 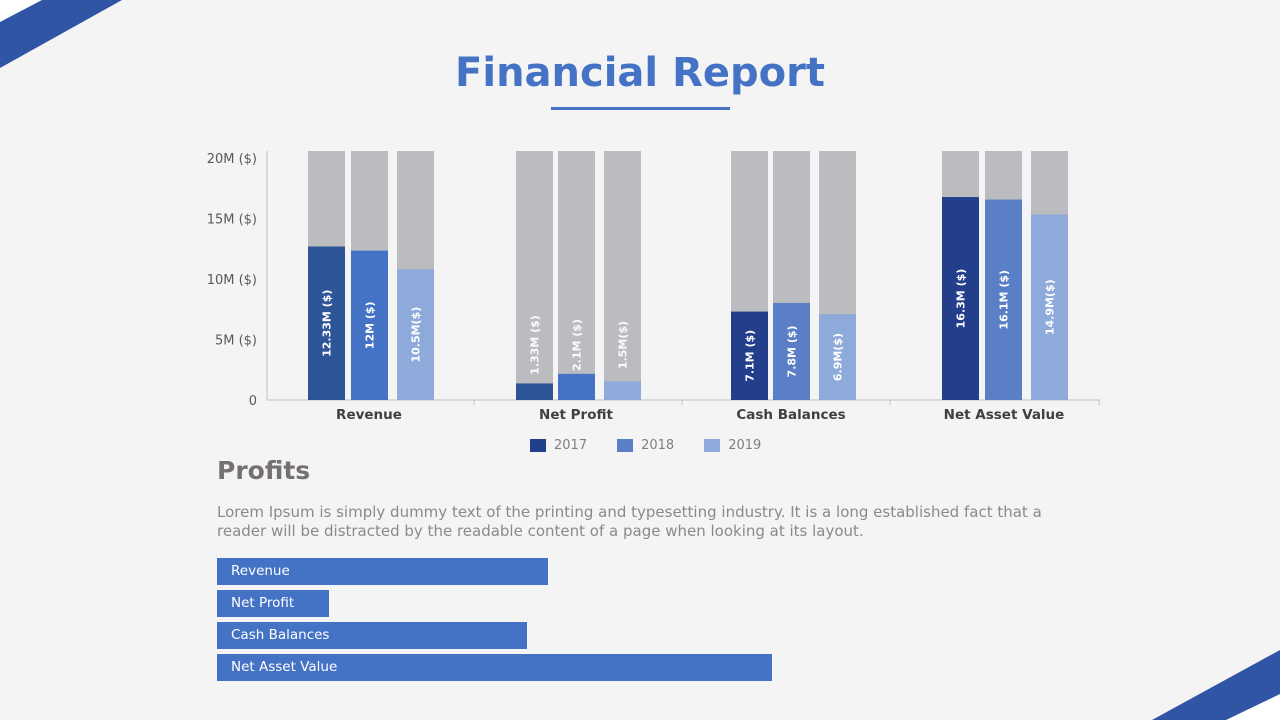 What do you see at coordinates (790, 415) in the screenshot?
I see `x-category-label: Cash Balances` at bounding box center [790, 415].